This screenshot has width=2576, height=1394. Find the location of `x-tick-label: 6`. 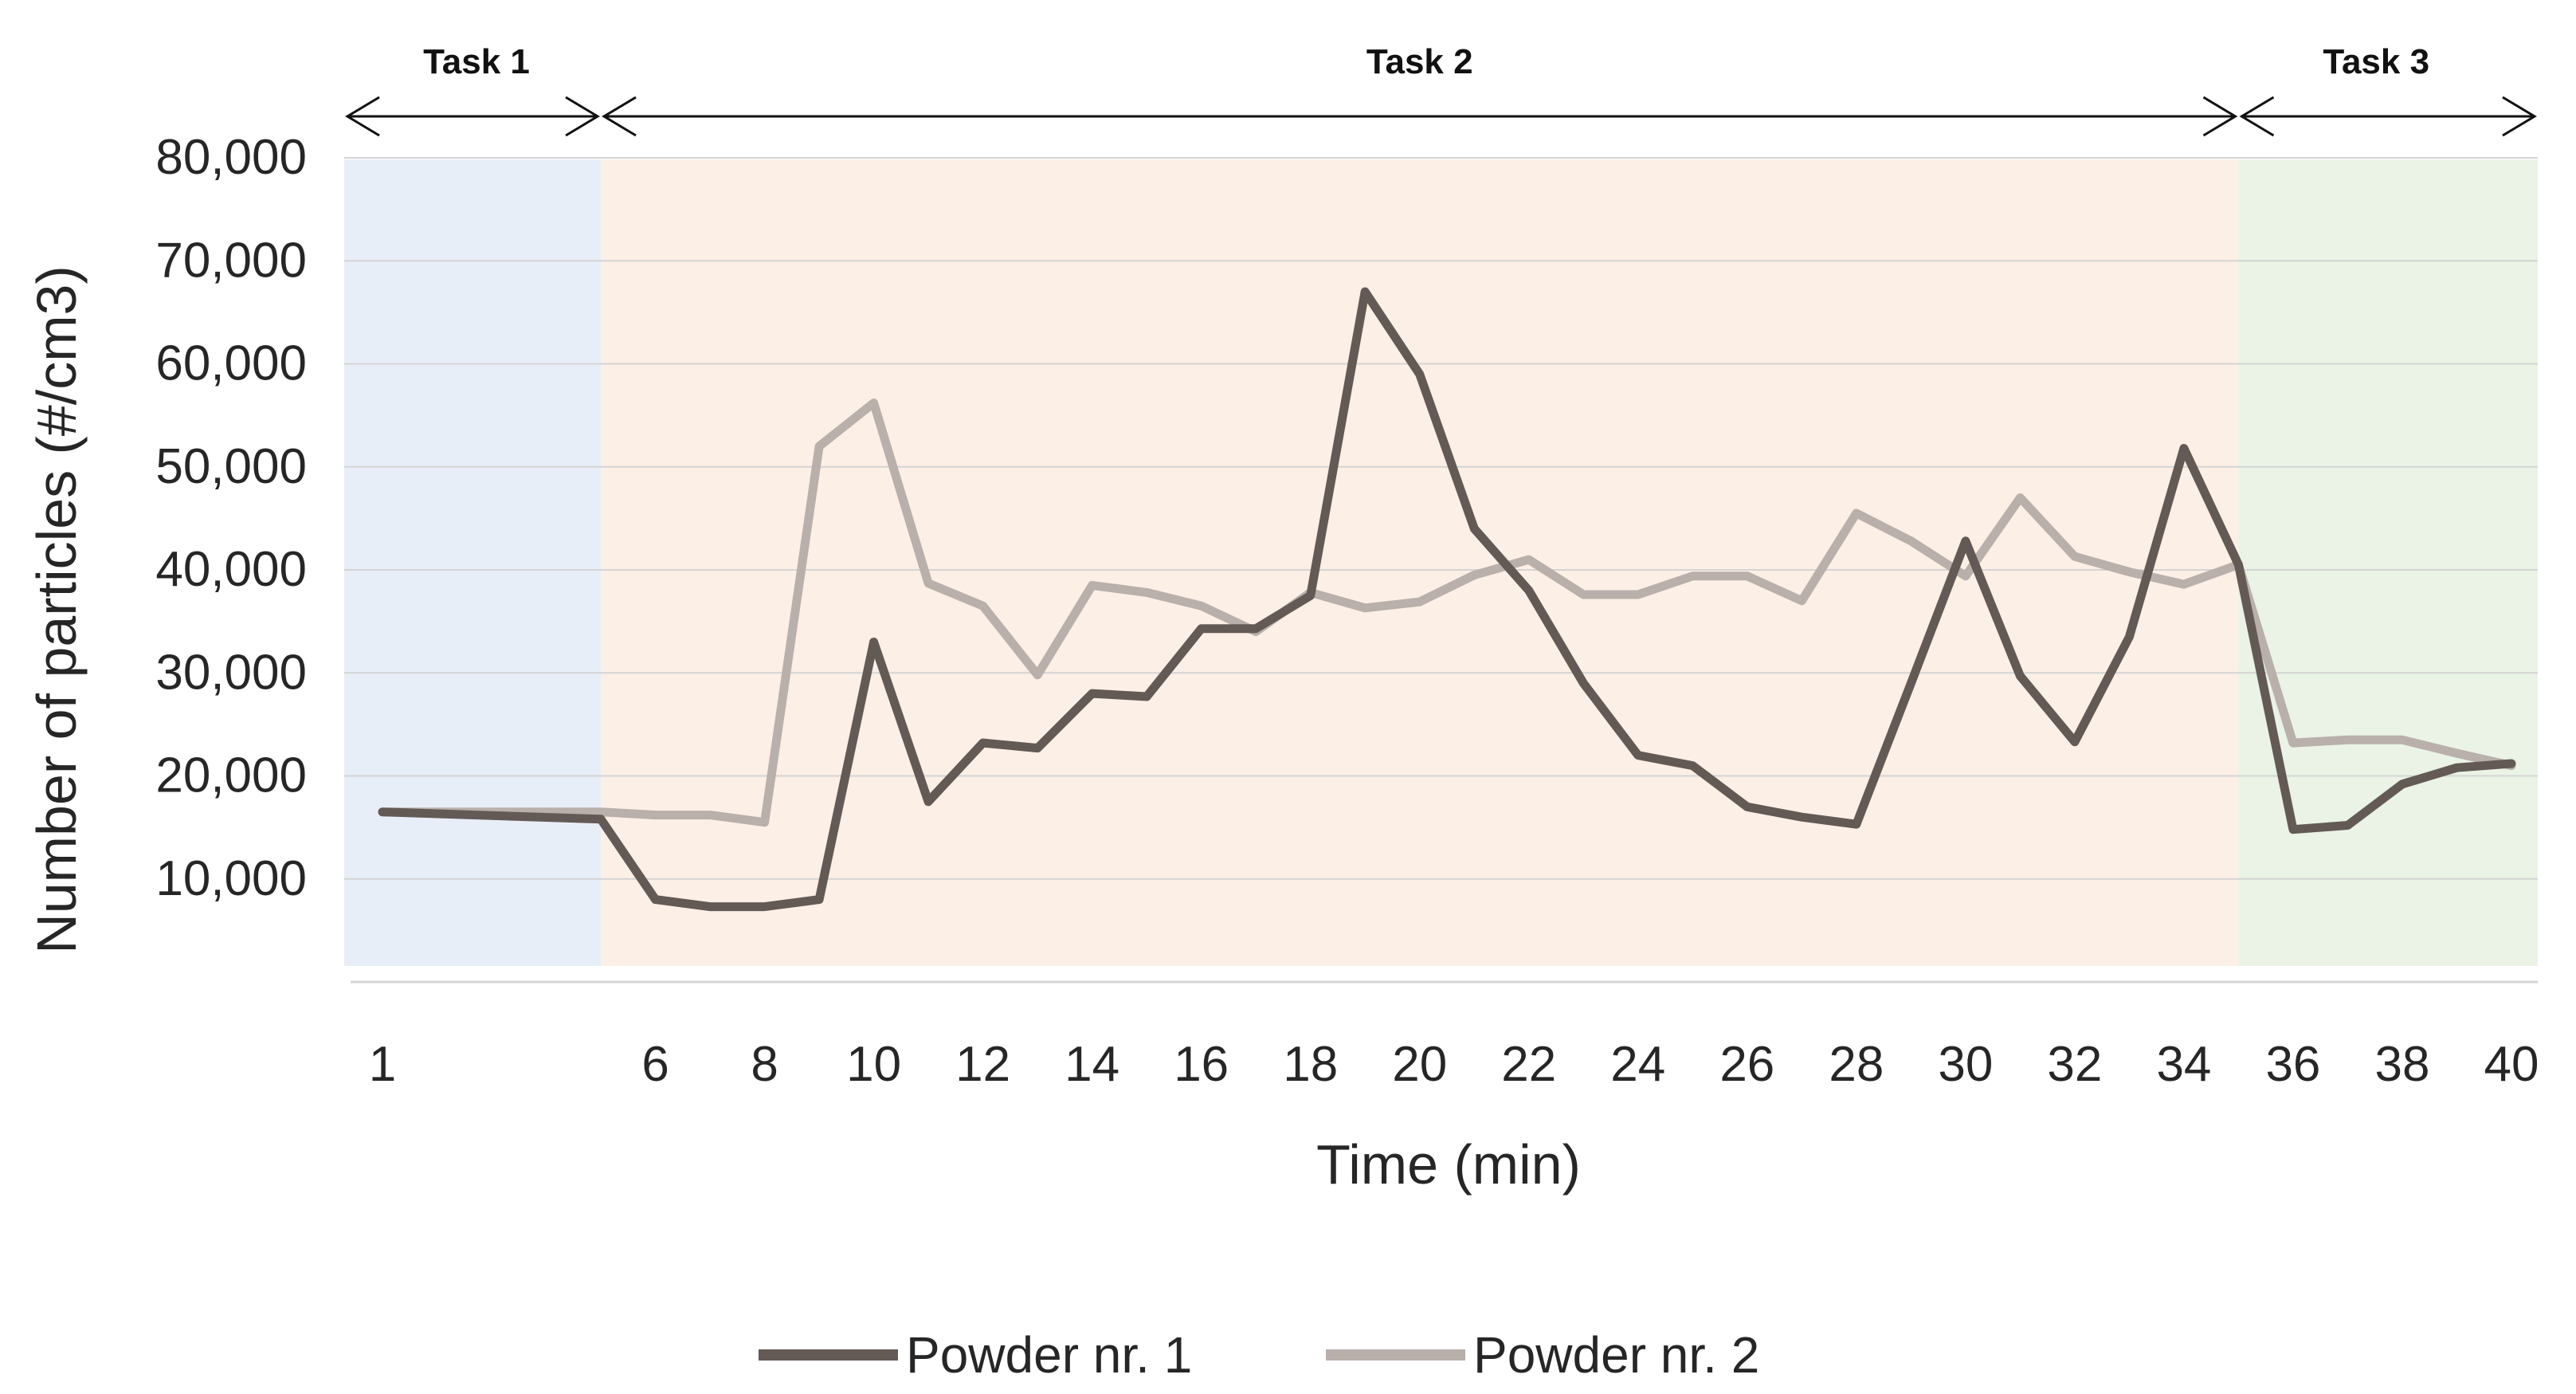

x-tick-label: 6 is located at coordinates (655, 1064).